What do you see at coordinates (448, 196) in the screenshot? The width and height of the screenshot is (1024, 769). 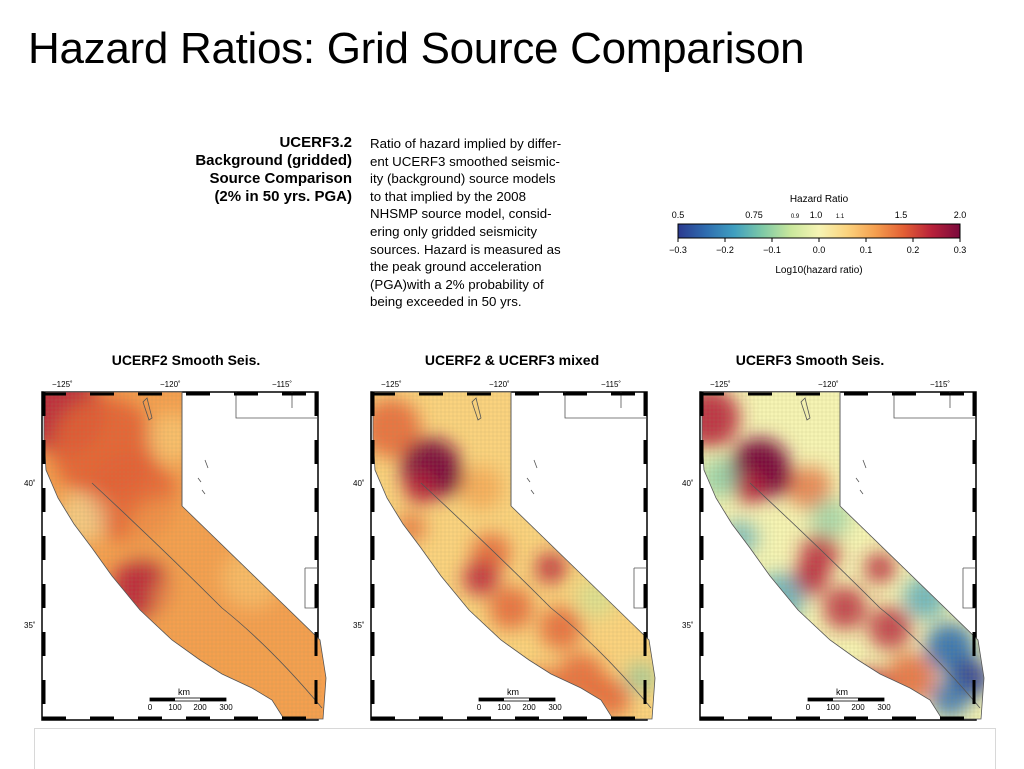 I see `description-line: to that implied by the 2008` at bounding box center [448, 196].